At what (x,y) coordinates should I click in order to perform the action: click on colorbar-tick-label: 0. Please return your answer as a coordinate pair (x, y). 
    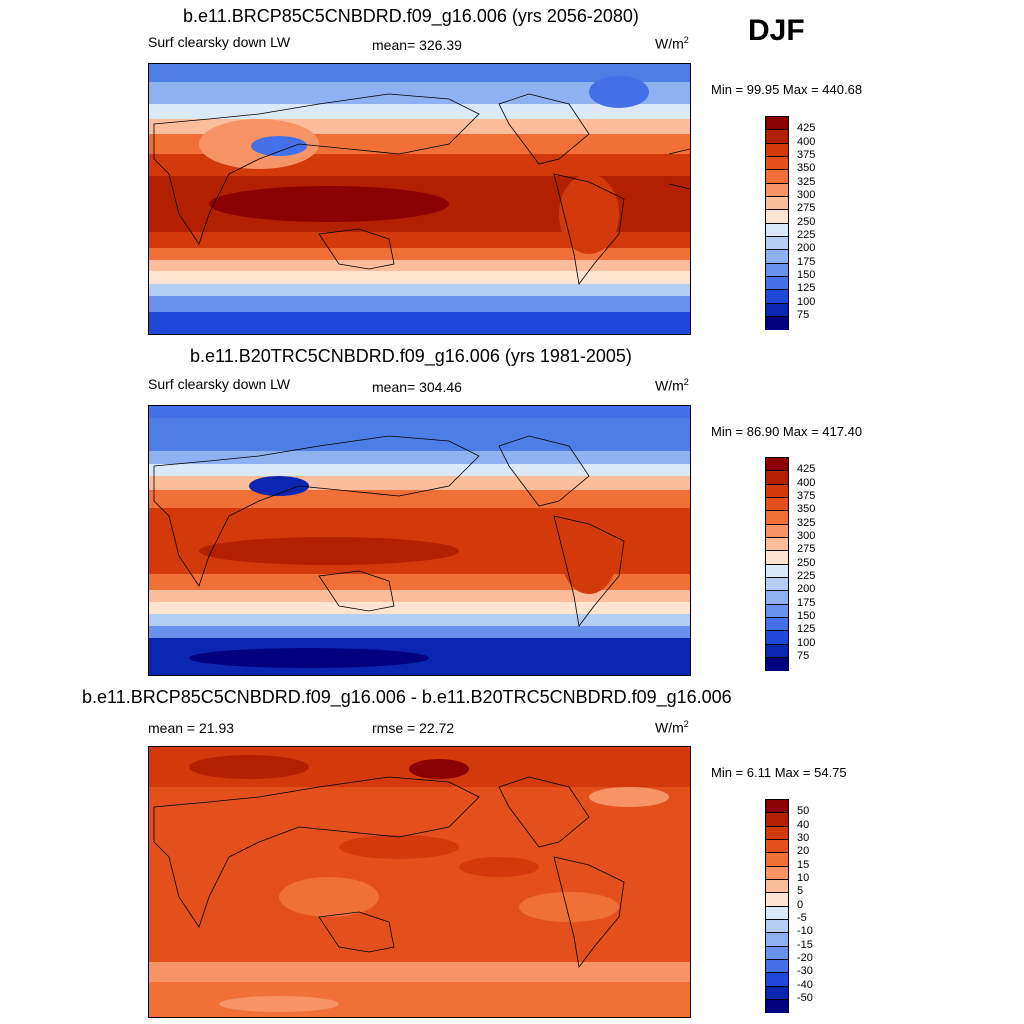
    Looking at the image, I should click on (800, 904).